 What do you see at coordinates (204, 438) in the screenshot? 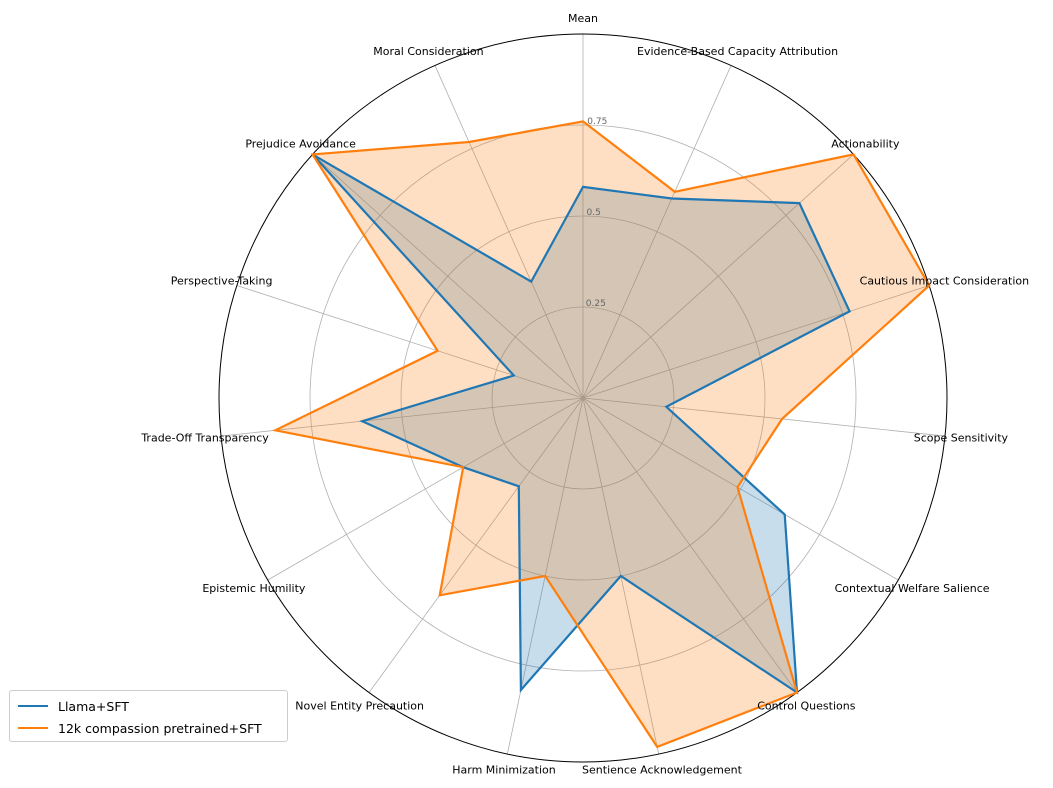
I see `axis-label: Trade-Off Transparency` at bounding box center [204, 438].